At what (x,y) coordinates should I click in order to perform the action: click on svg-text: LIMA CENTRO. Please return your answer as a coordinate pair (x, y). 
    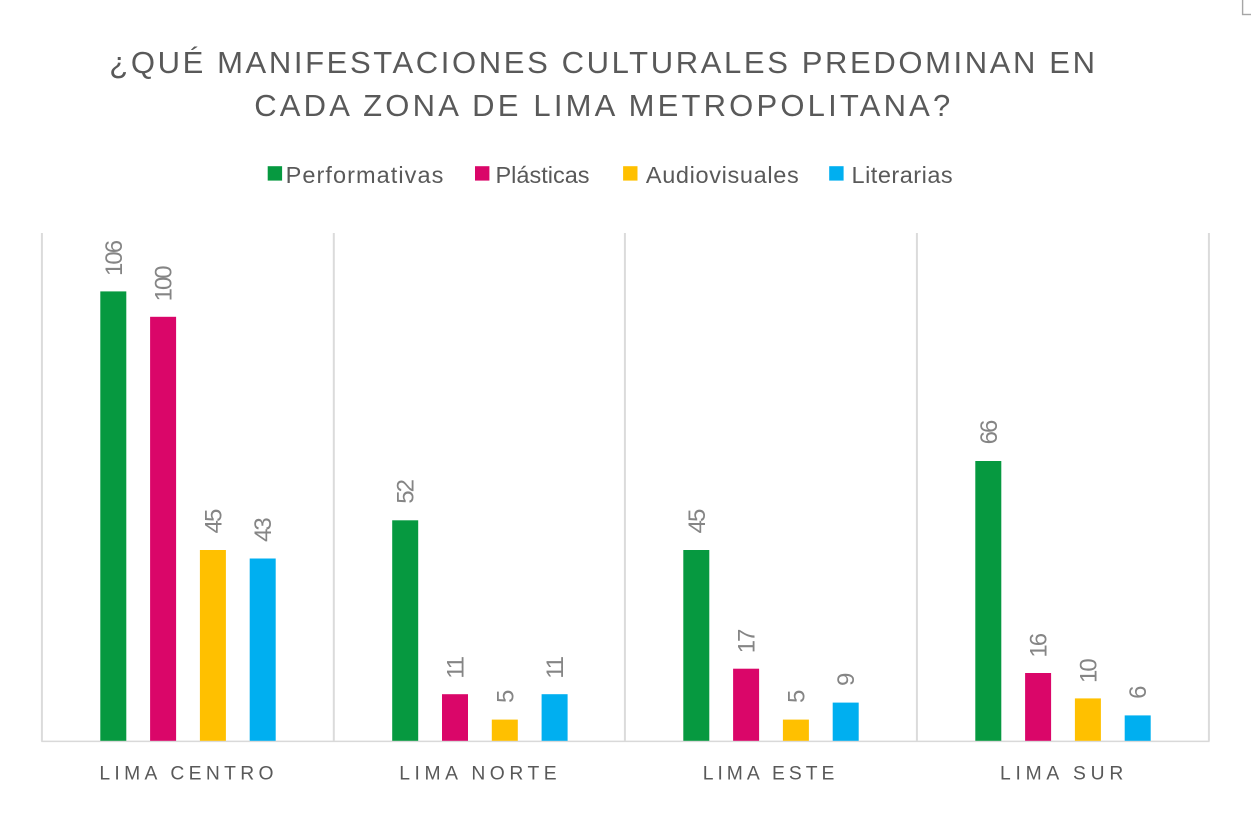
    Looking at the image, I should click on (188, 773).